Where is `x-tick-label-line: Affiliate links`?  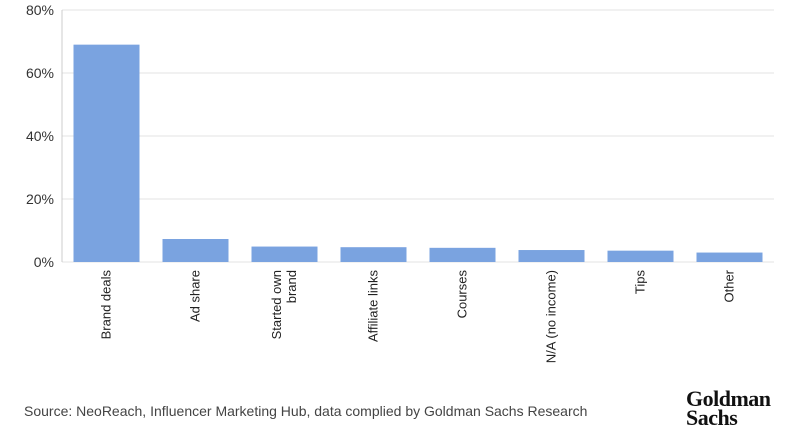
x-tick-label-line: Affiliate links is located at coordinates (373, 306).